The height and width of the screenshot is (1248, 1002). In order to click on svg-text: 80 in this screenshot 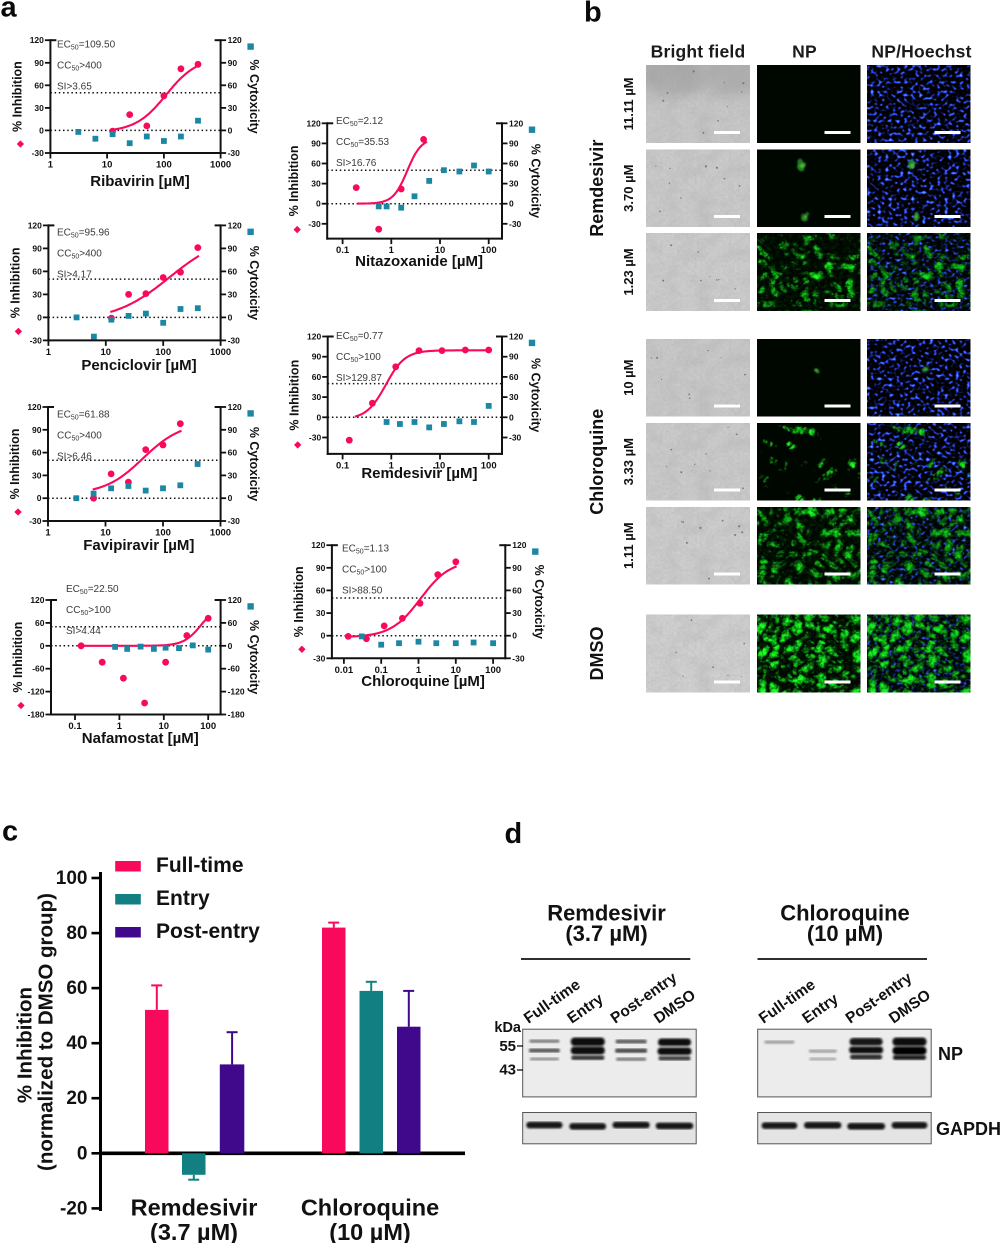, I will do `click(76, 933)`.